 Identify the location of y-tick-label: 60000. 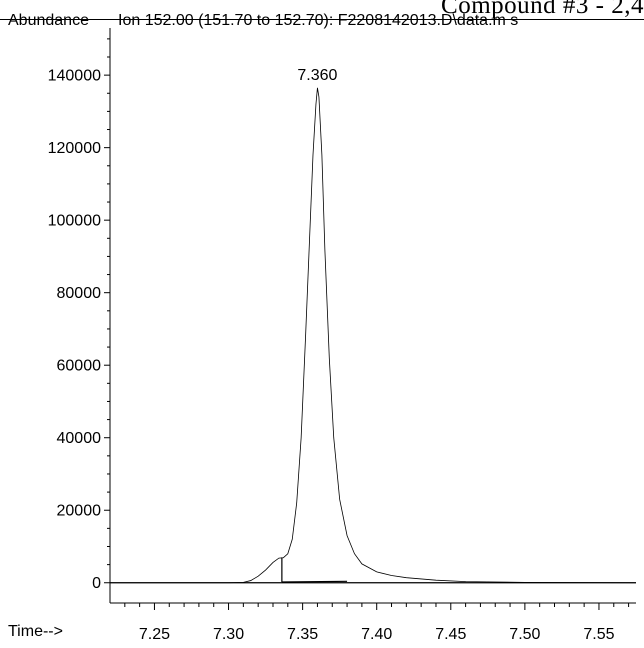
(79, 366).